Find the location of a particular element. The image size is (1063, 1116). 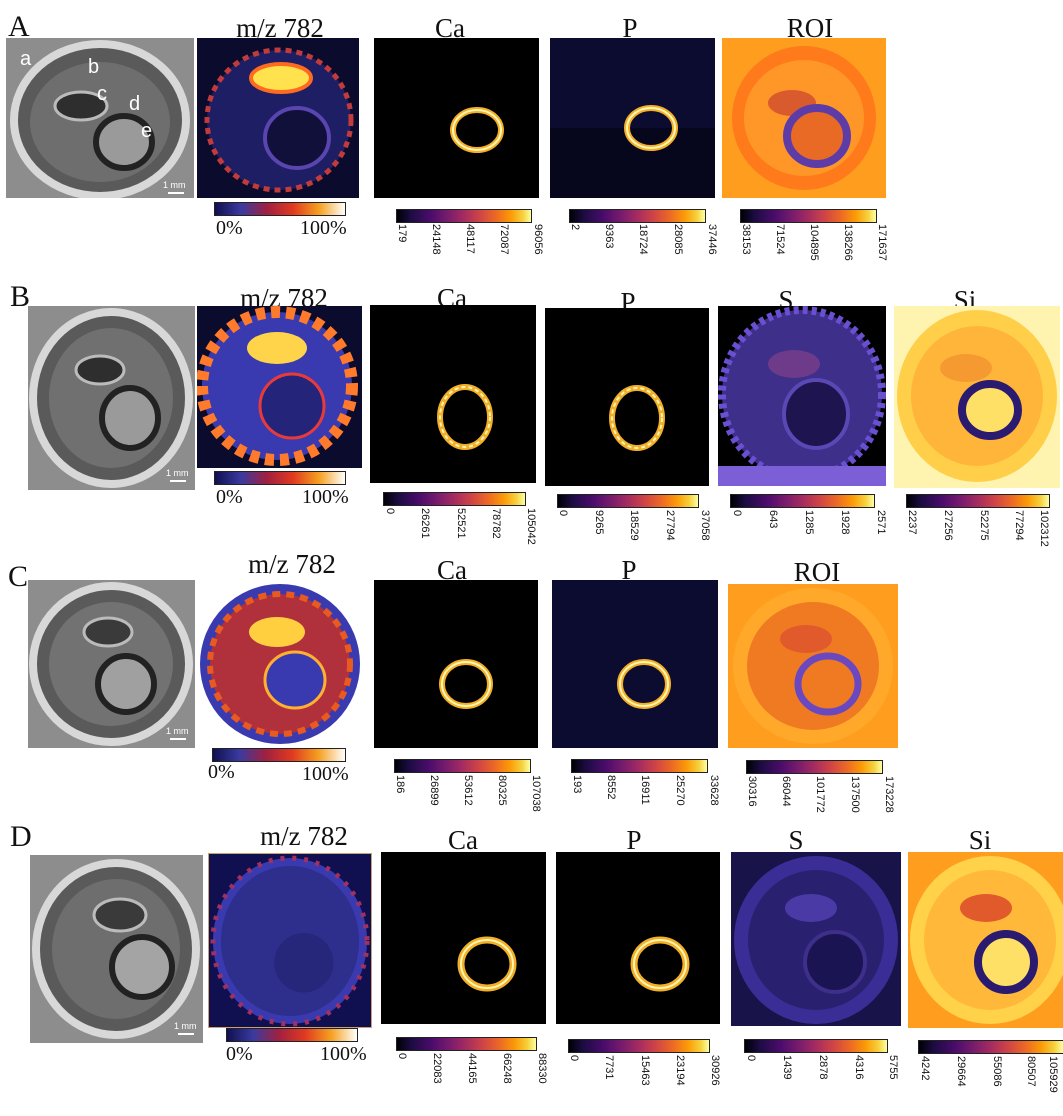

si-image-d is located at coordinates (985, 940).